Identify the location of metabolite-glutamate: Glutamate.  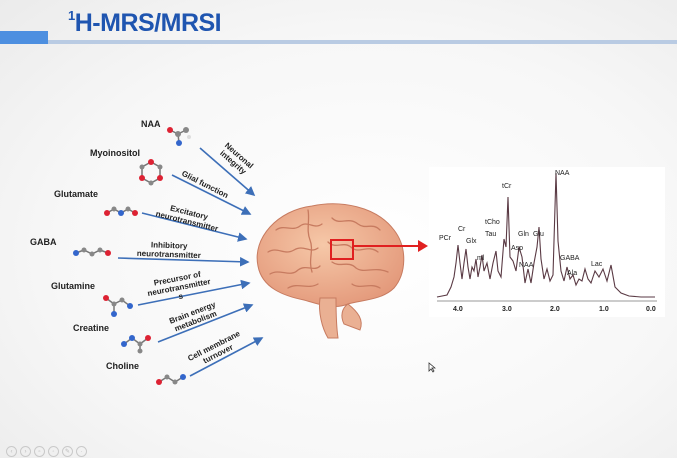
(76, 194).